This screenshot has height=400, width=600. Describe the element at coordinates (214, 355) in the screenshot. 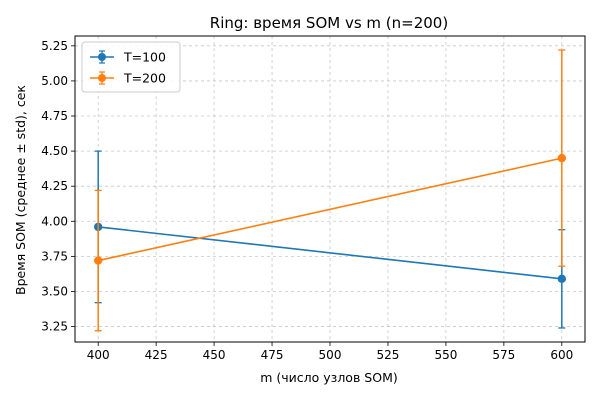

I see `x-tick-label: 450` at that location.